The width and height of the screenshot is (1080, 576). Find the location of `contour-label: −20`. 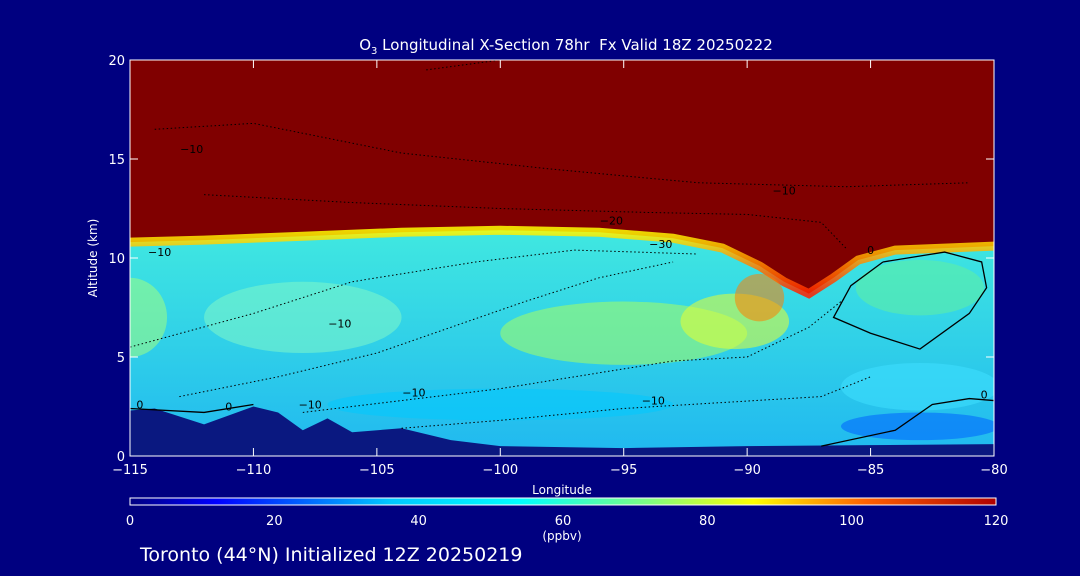

contour-label: −20 is located at coordinates (611, 220).